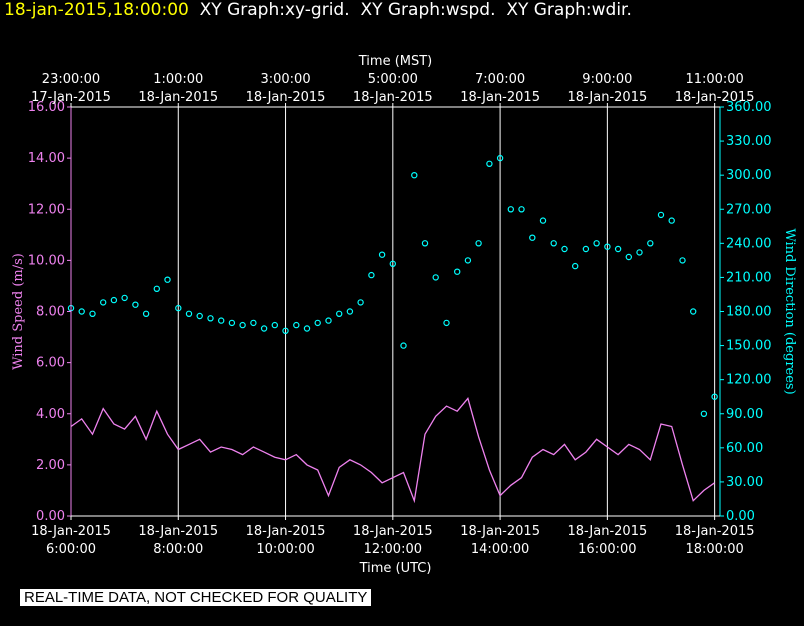 This screenshot has height=626, width=804. Describe the element at coordinates (569, 10) in the screenshot. I see `header-graph-wdir: XY Graph:wdir.` at that location.